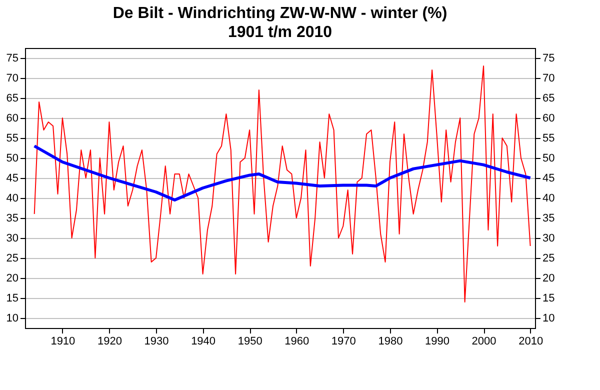  I want to click on y2-tick-label: 50, so click(548, 158).